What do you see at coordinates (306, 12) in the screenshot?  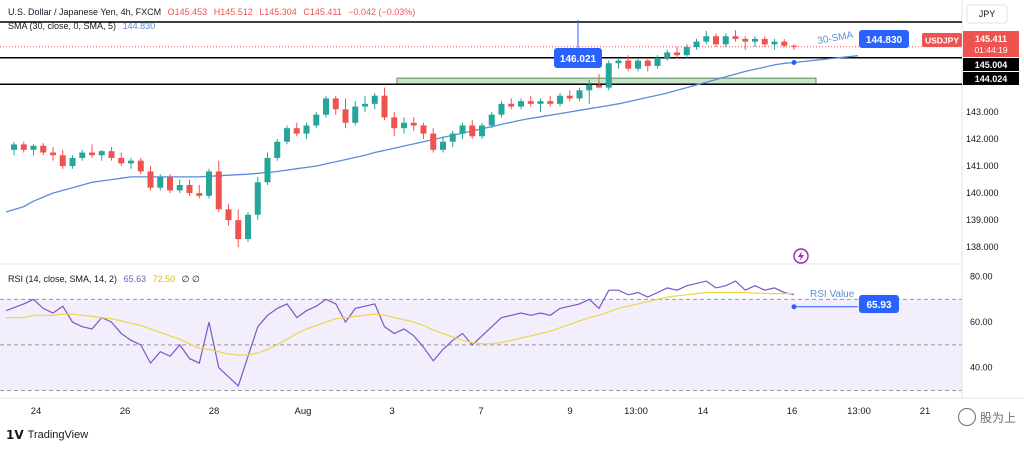 I see `ohlc-c-key: C` at bounding box center [306, 12].